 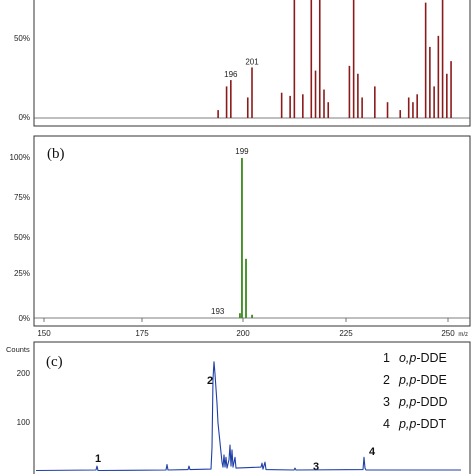 What do you see at coordinates (24, 373) in the screenshot?
I see `panel-c-ytick-200: 200` at bounding box center [24, 373].